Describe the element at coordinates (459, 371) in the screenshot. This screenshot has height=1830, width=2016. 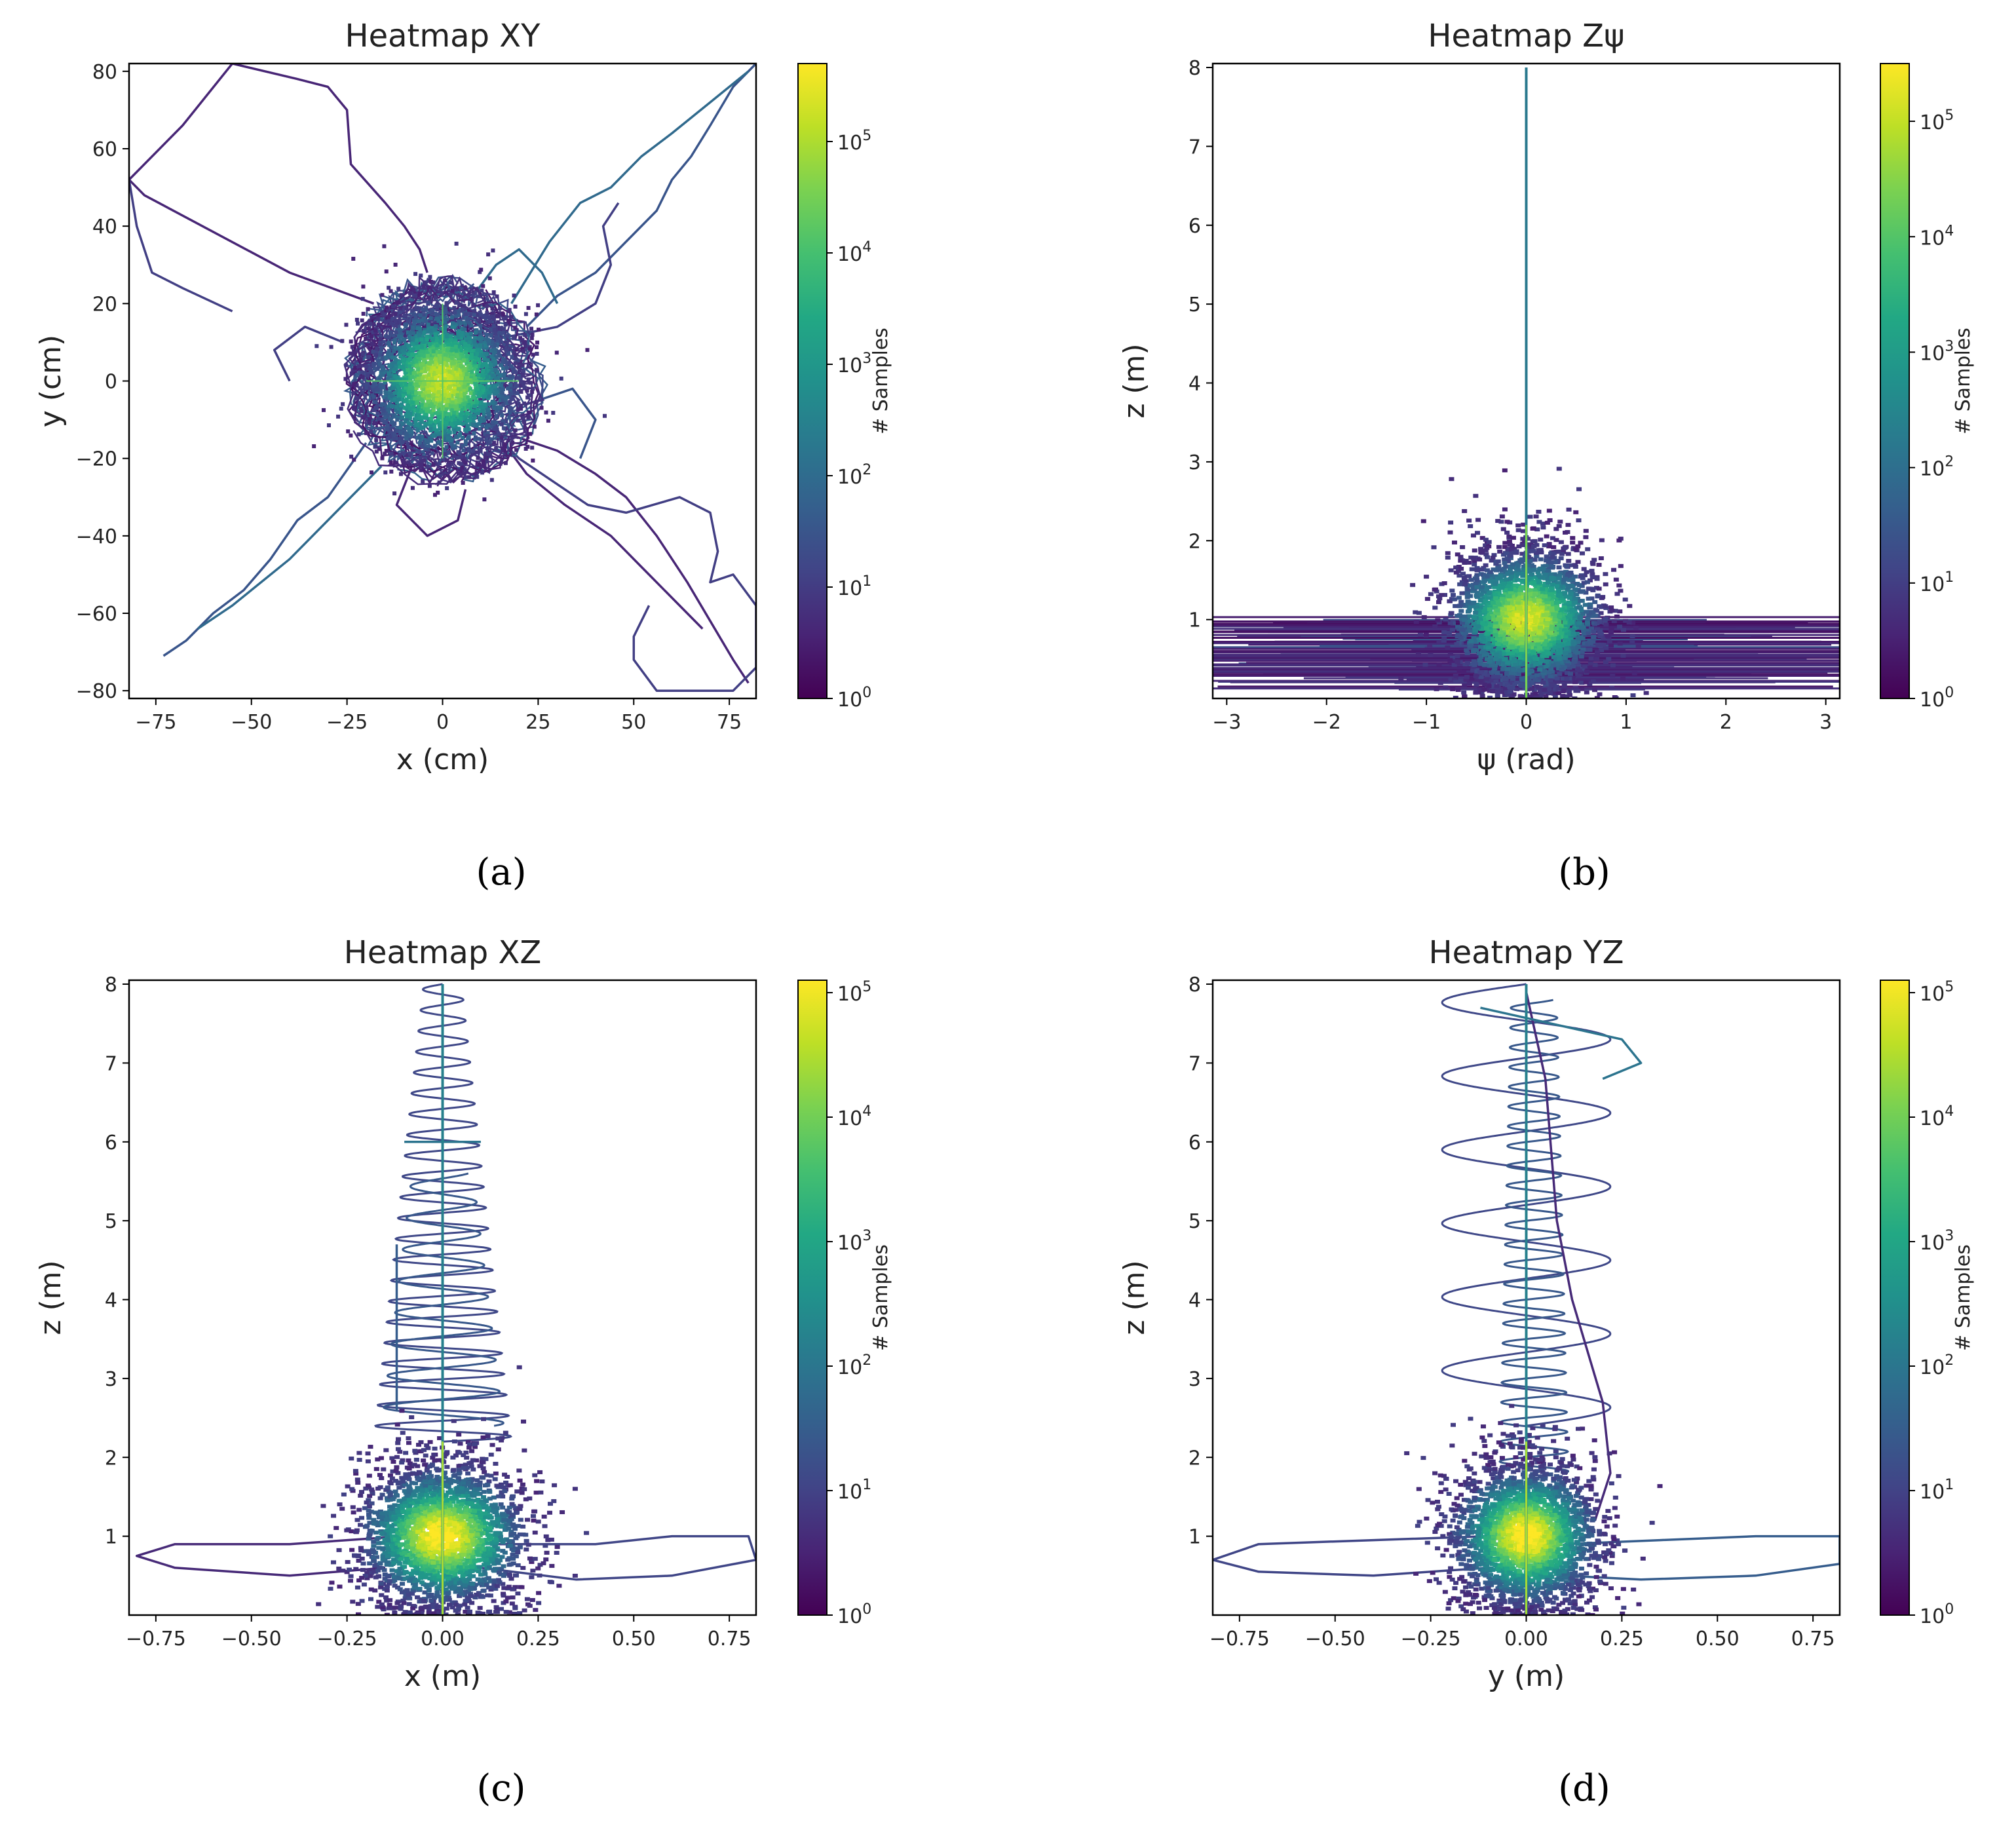
I see `density-core` at that location.